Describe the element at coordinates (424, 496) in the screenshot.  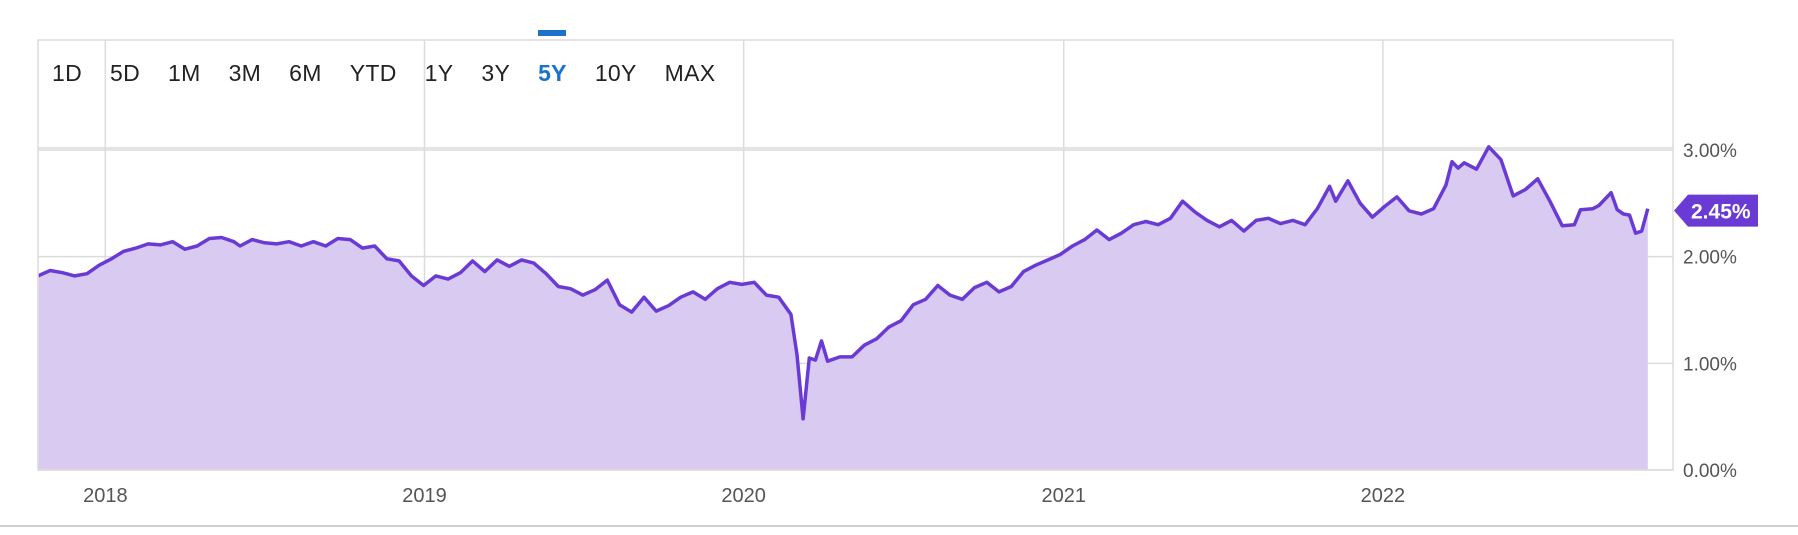
I see `x-tick-label: 2019` at that location.